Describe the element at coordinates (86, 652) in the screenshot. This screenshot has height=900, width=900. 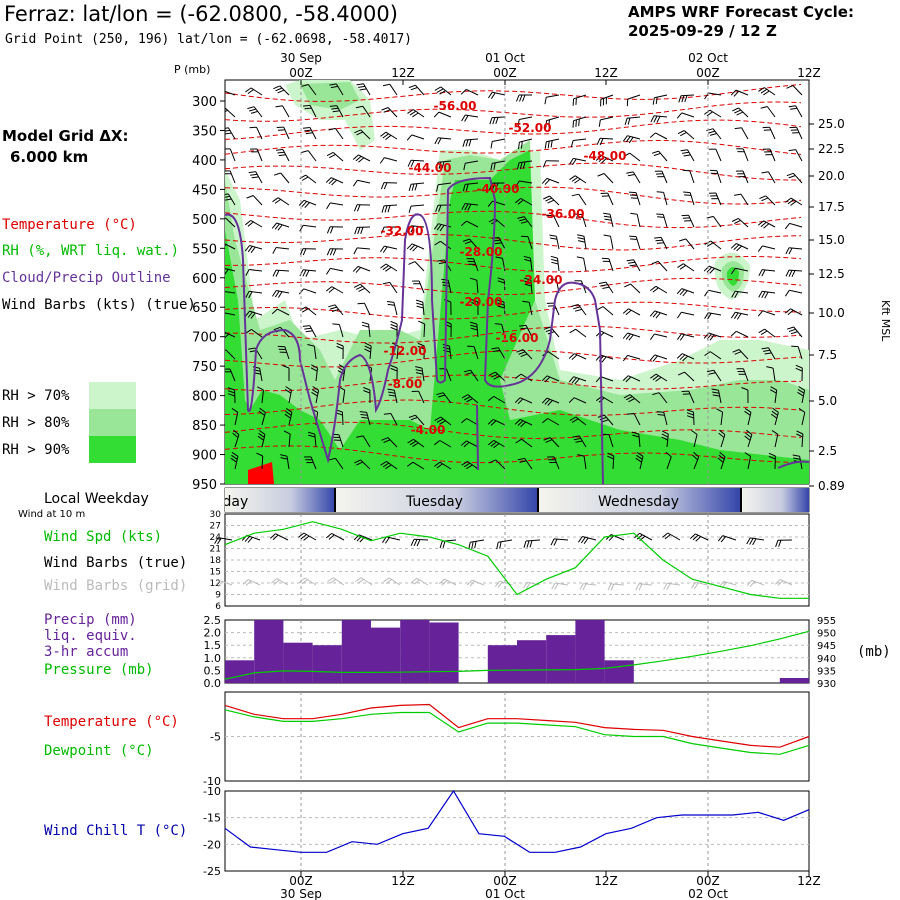
I see `precip-accum-label: 3-hr accum` at that location.